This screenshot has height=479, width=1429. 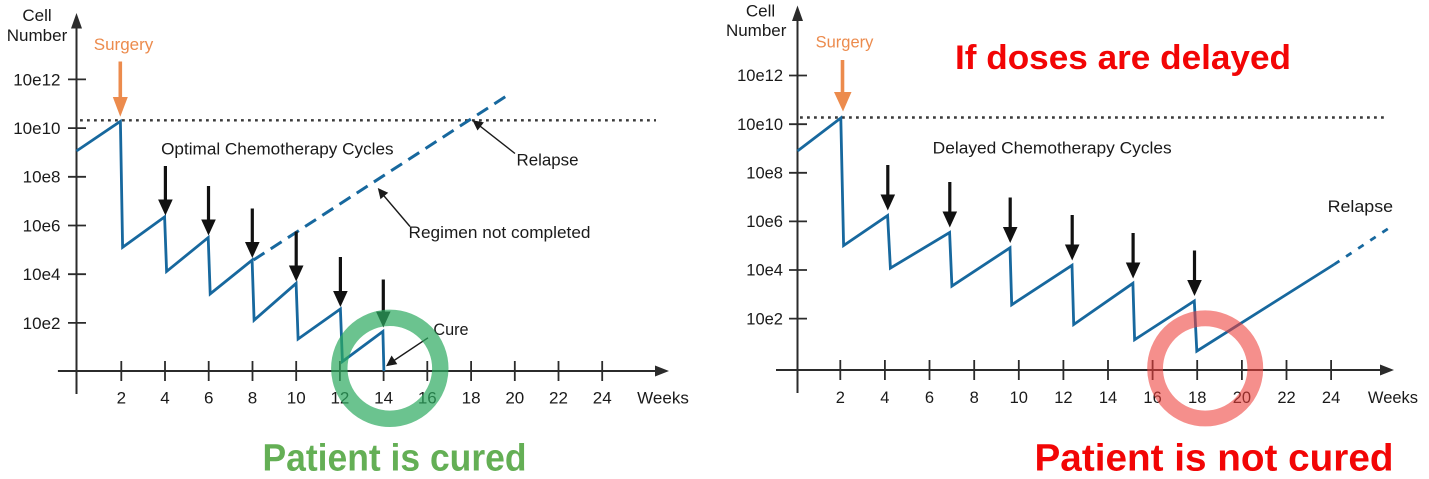 I want to click on svg-text: 20, so click(x=514, y=398).